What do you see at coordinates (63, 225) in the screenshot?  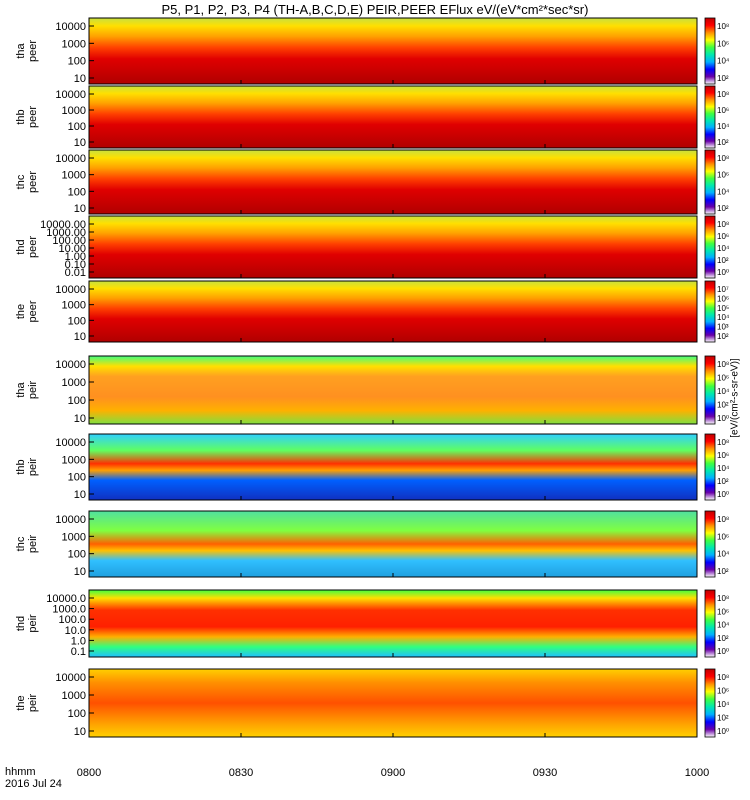 I see `y-tick-label: 10000.00` at bounding box center [63, 225].